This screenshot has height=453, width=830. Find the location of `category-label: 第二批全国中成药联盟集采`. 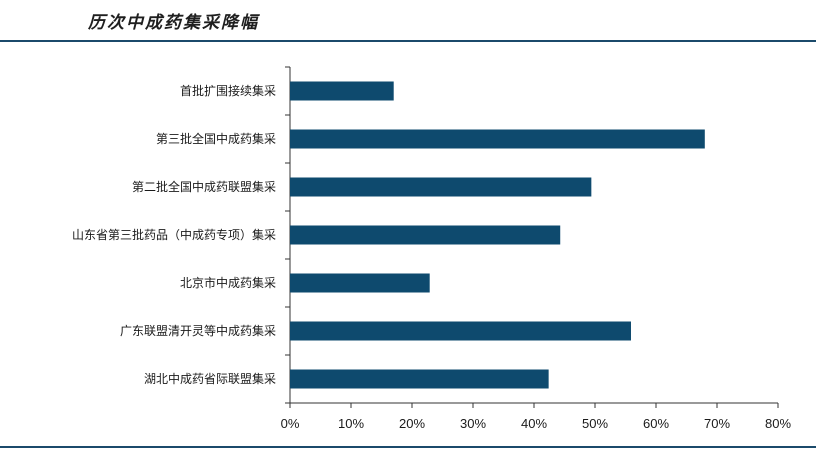

category-label: 第二批全国中成药联盟集采 is located at coordinates (204, 186).